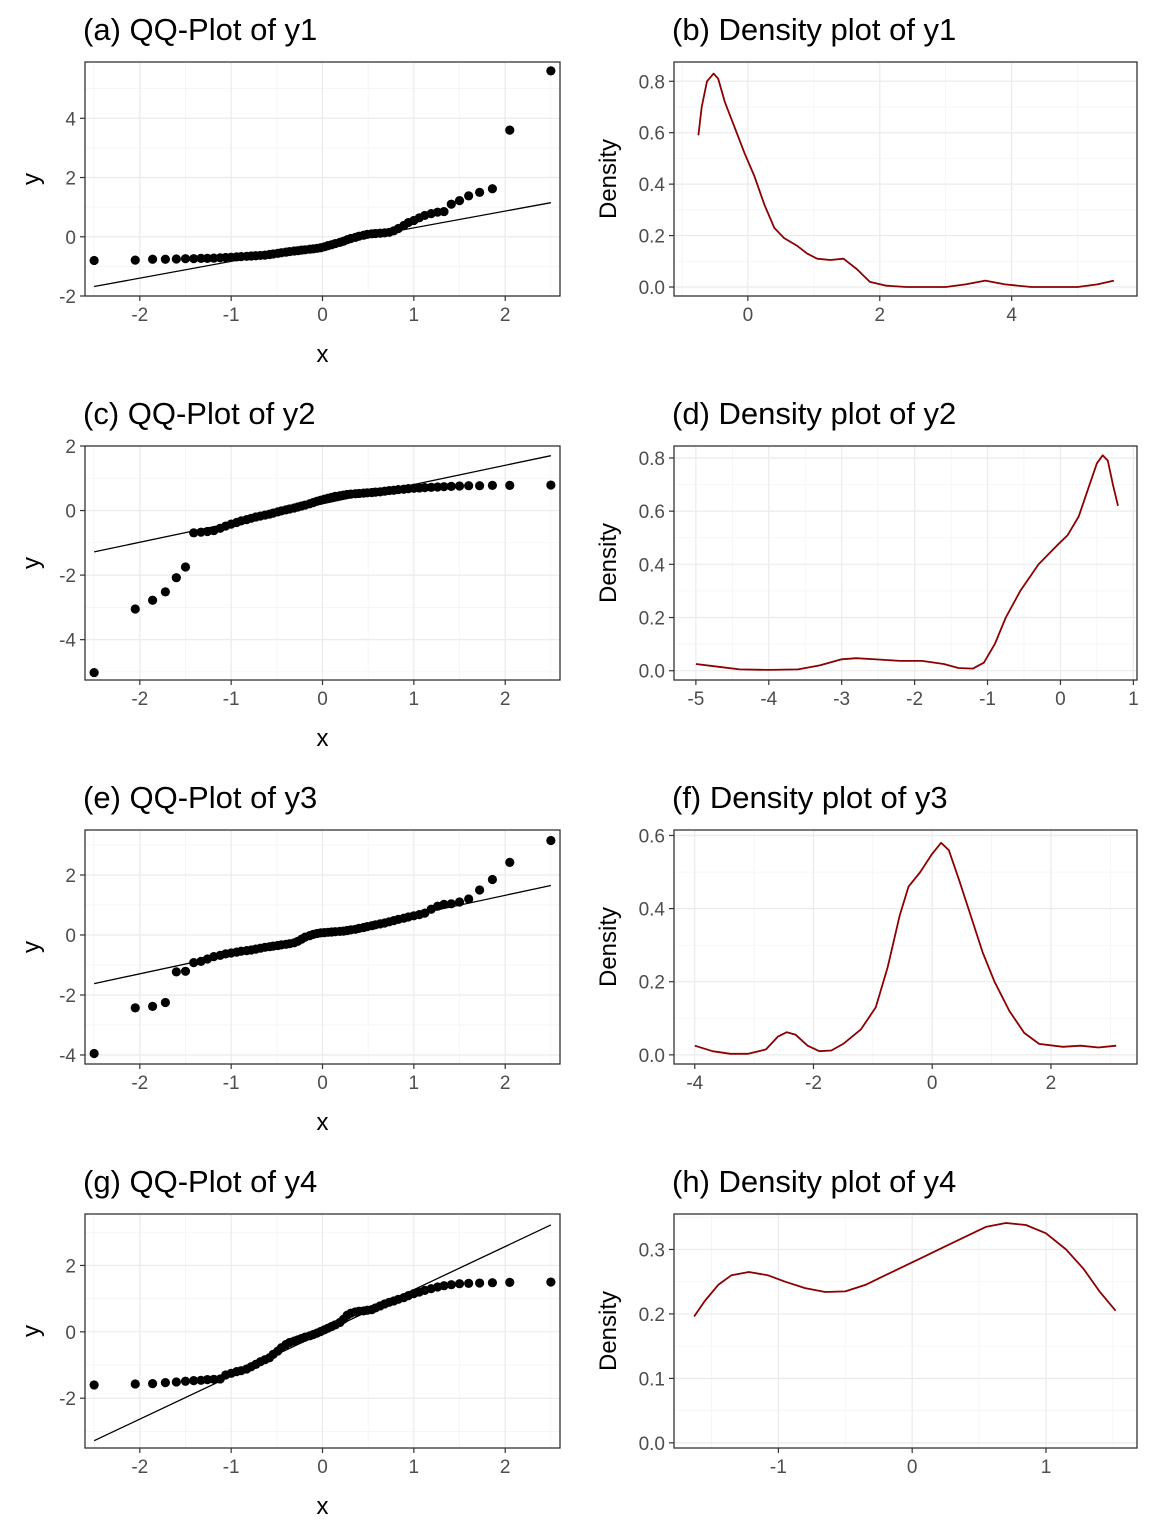 This screenshot has height=1536, width=1152. I want to click on panel-d-y-axis-label: Density, so click(608, 563).